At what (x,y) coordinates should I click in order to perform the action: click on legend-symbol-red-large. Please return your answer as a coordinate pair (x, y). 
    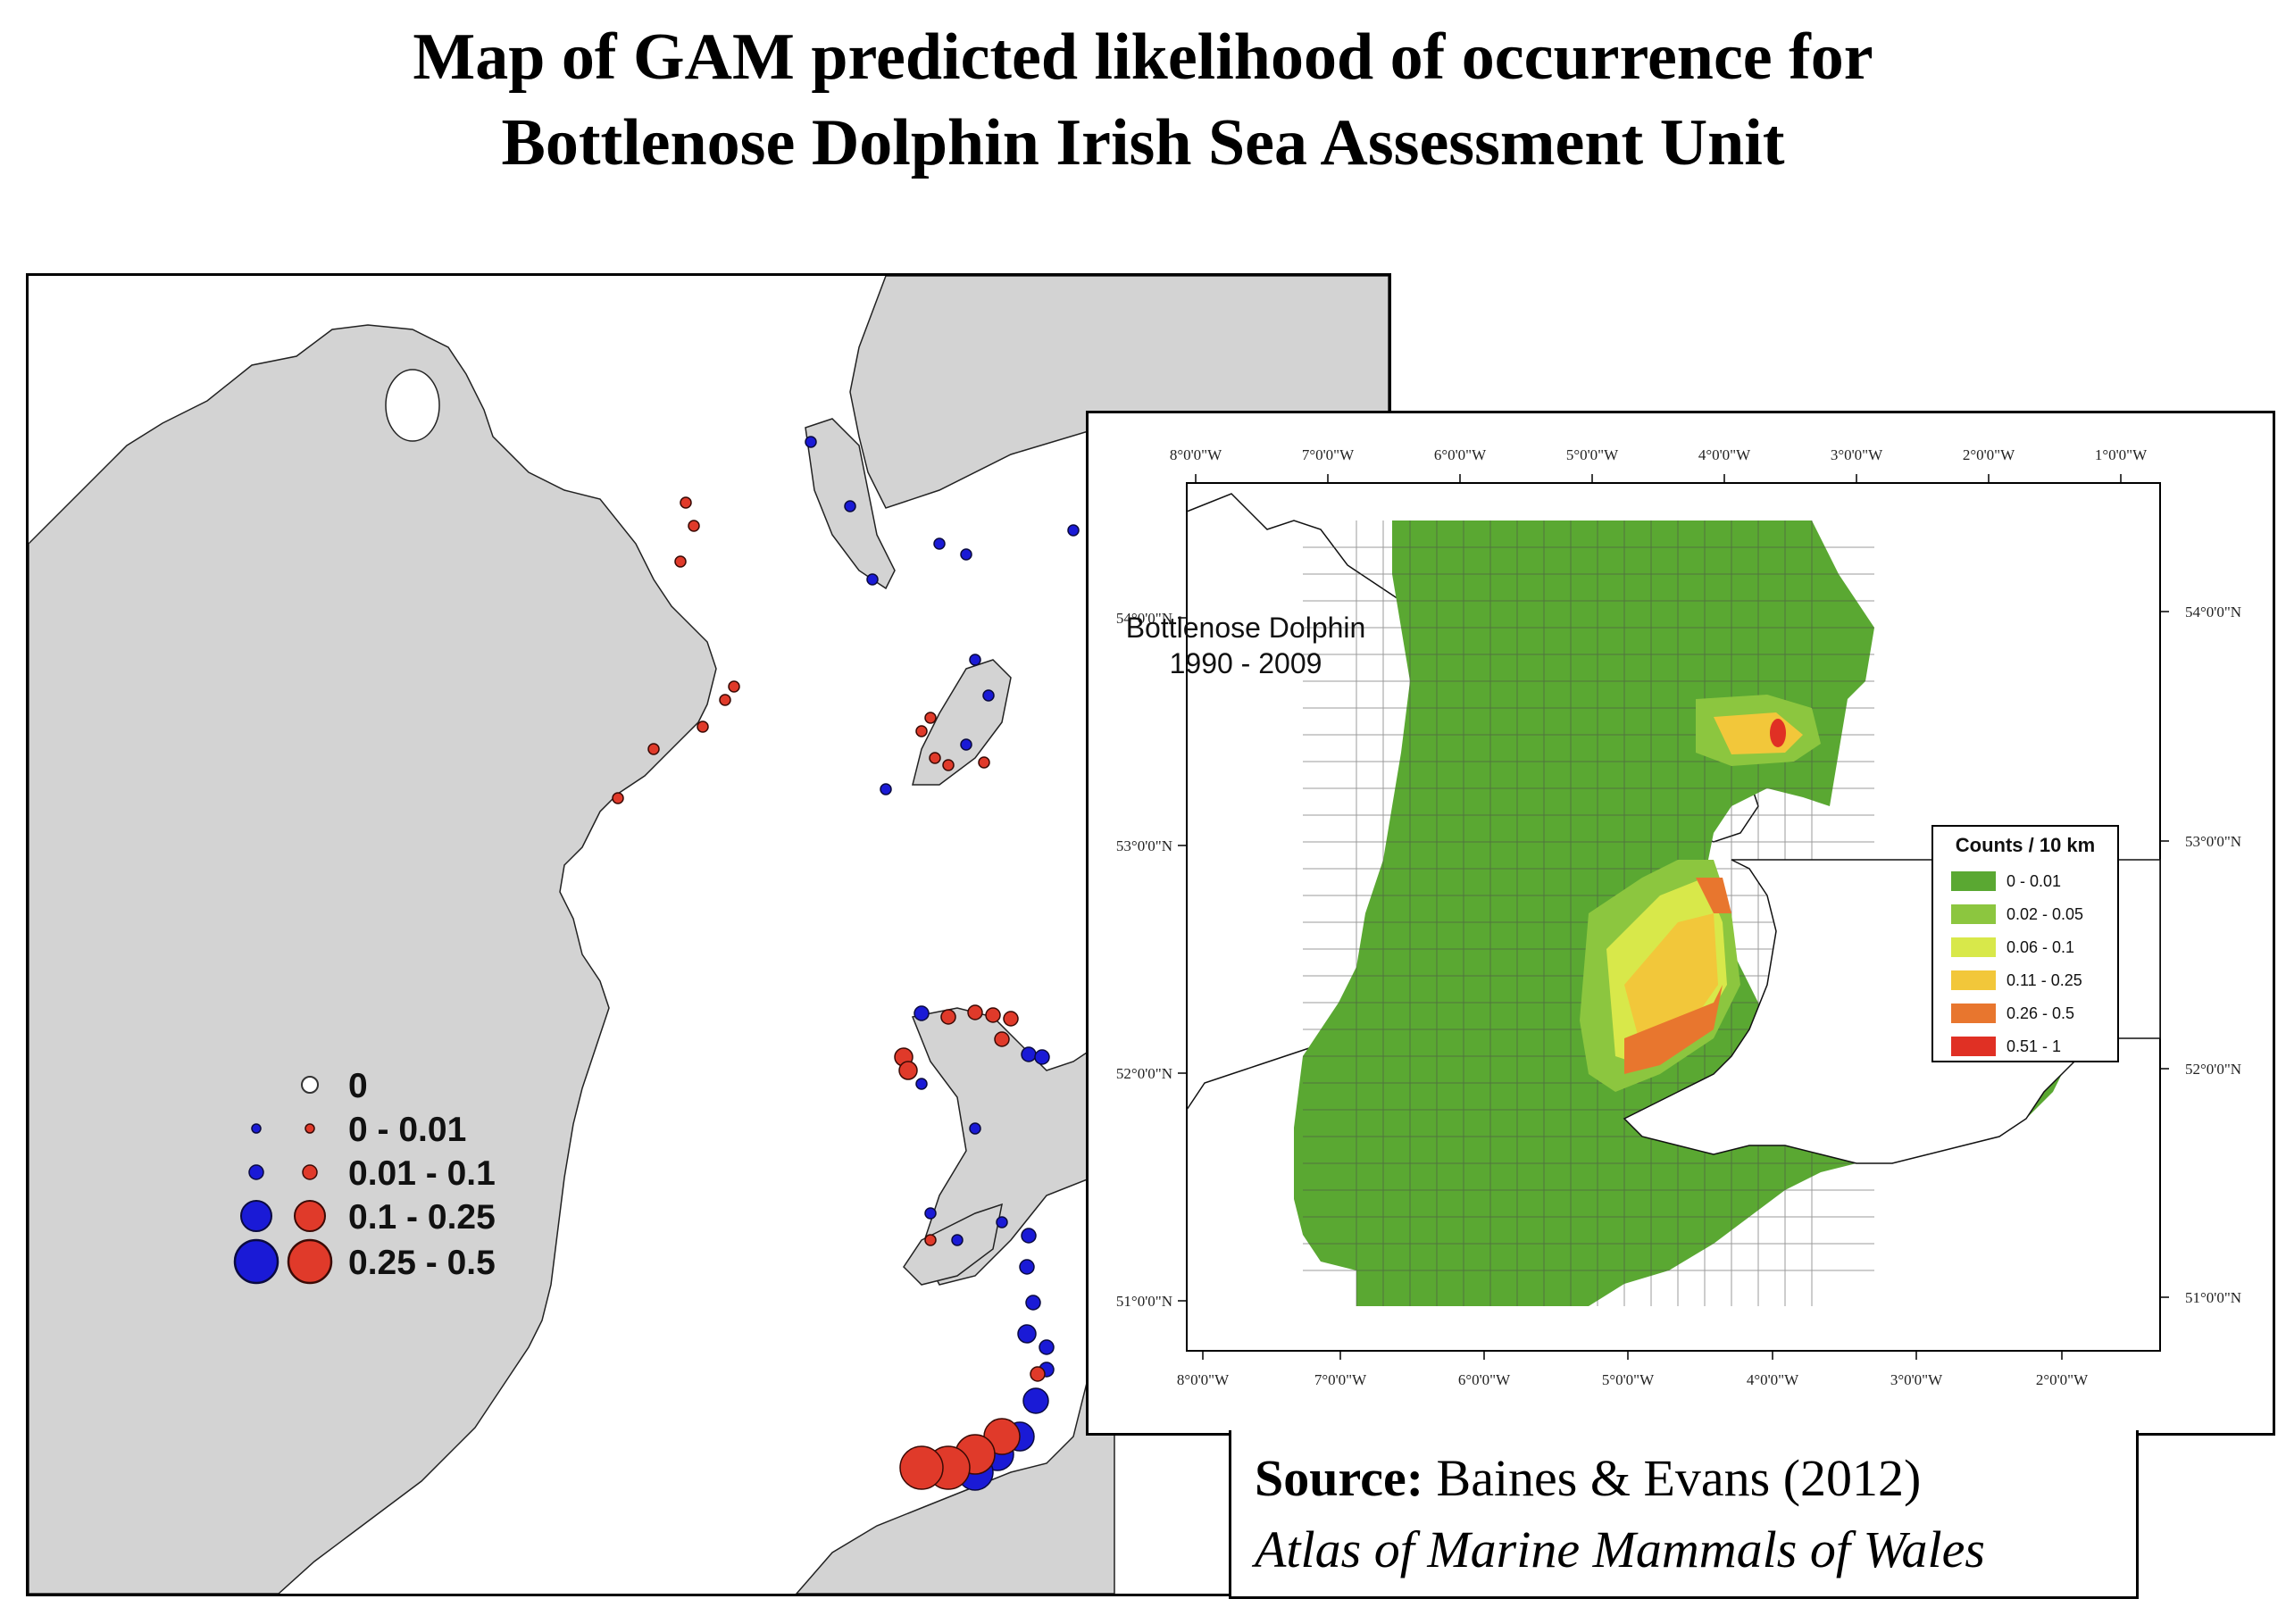
    Looking at the image, I should click on (310, 1216).